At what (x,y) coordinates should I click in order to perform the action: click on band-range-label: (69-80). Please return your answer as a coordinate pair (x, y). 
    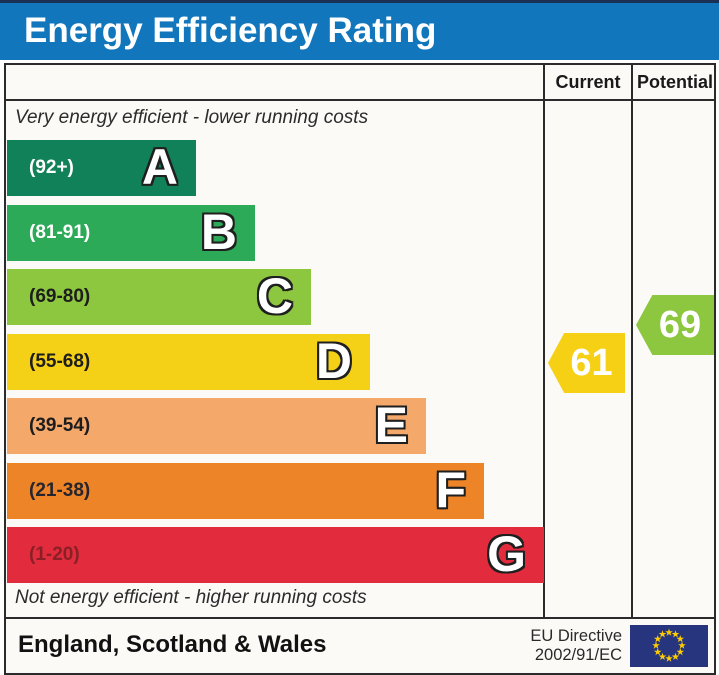
    Looking at the image, I should click on (60, 296).